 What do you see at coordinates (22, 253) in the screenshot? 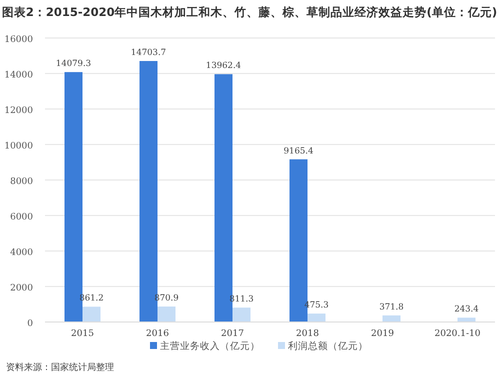
I see `y-tick-label: 4000` at bounding box center [22, 253].